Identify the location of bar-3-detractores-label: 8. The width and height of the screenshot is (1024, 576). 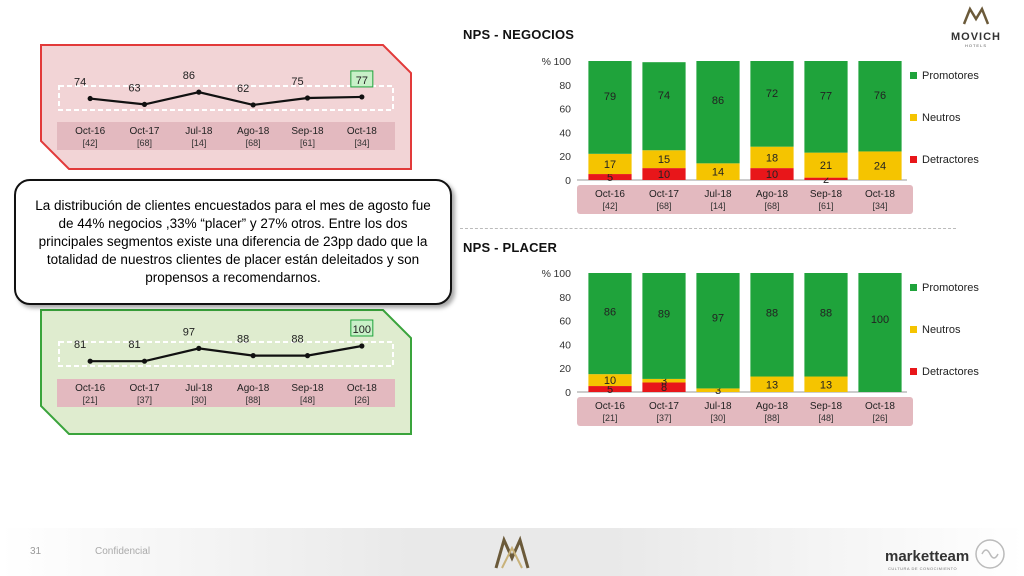
(664, 388).